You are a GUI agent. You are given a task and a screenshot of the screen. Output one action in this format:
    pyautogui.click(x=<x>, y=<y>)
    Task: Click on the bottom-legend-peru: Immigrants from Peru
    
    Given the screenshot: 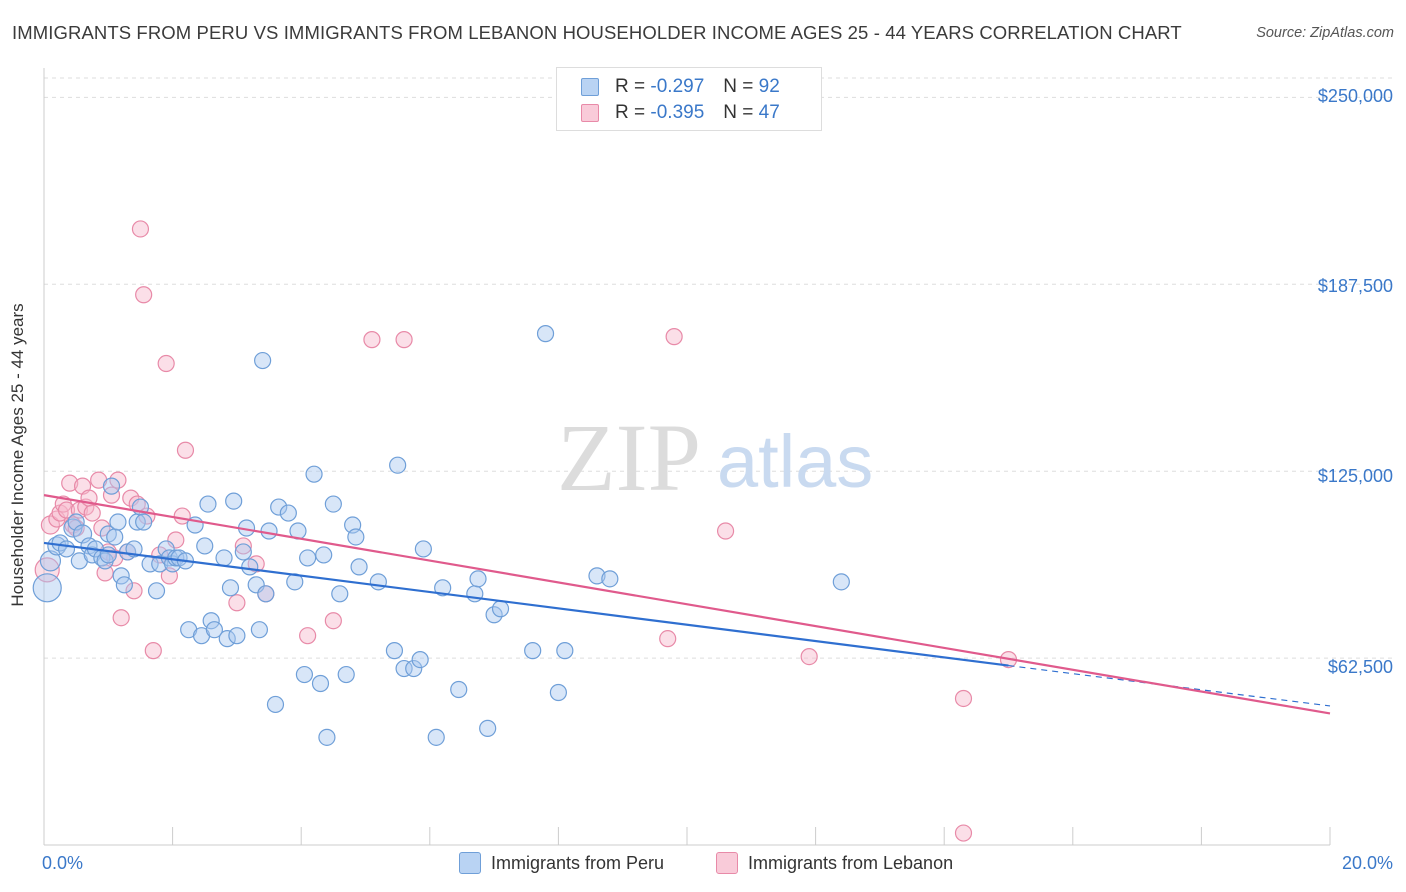 What is the action you would take?
    pyautogui.click(x=561, y=863)
    